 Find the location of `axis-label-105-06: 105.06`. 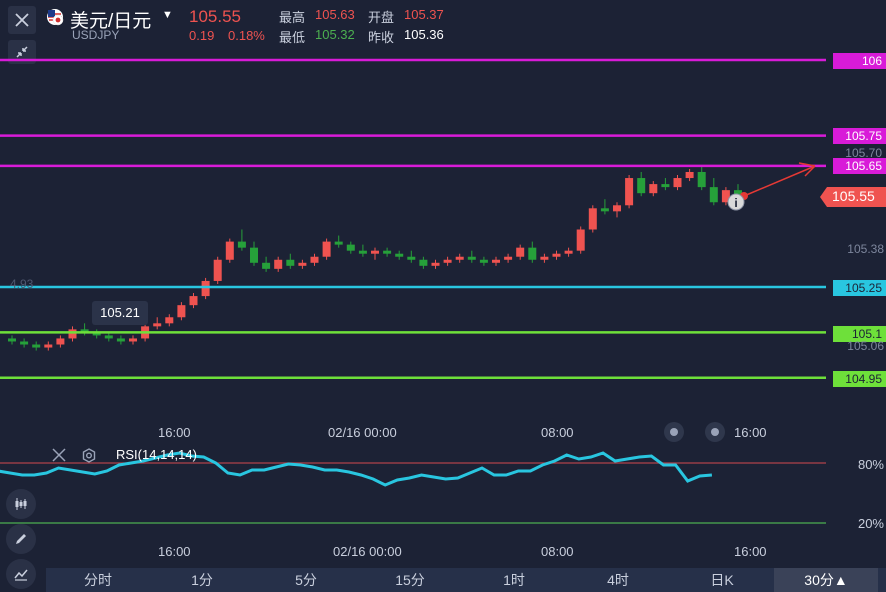

axis-label-105-06: 105.06 is located at coordinates (865, 346).